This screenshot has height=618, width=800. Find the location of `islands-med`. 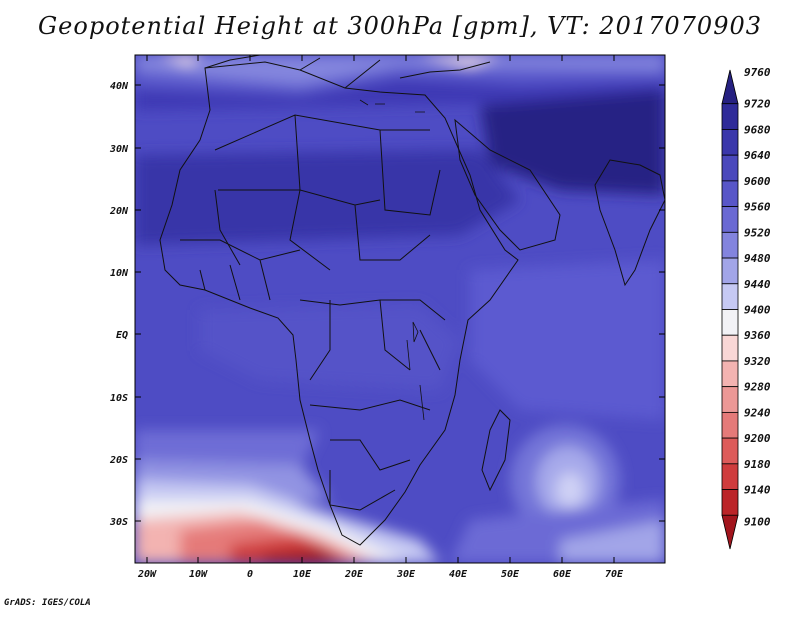

islands-med is located at coordinates (392, 106).